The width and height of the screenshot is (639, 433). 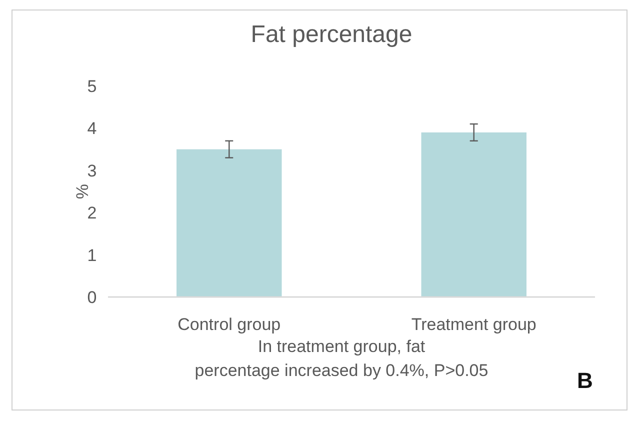 I want to click on y-tick-label: 4, so click(x=92, y=128).